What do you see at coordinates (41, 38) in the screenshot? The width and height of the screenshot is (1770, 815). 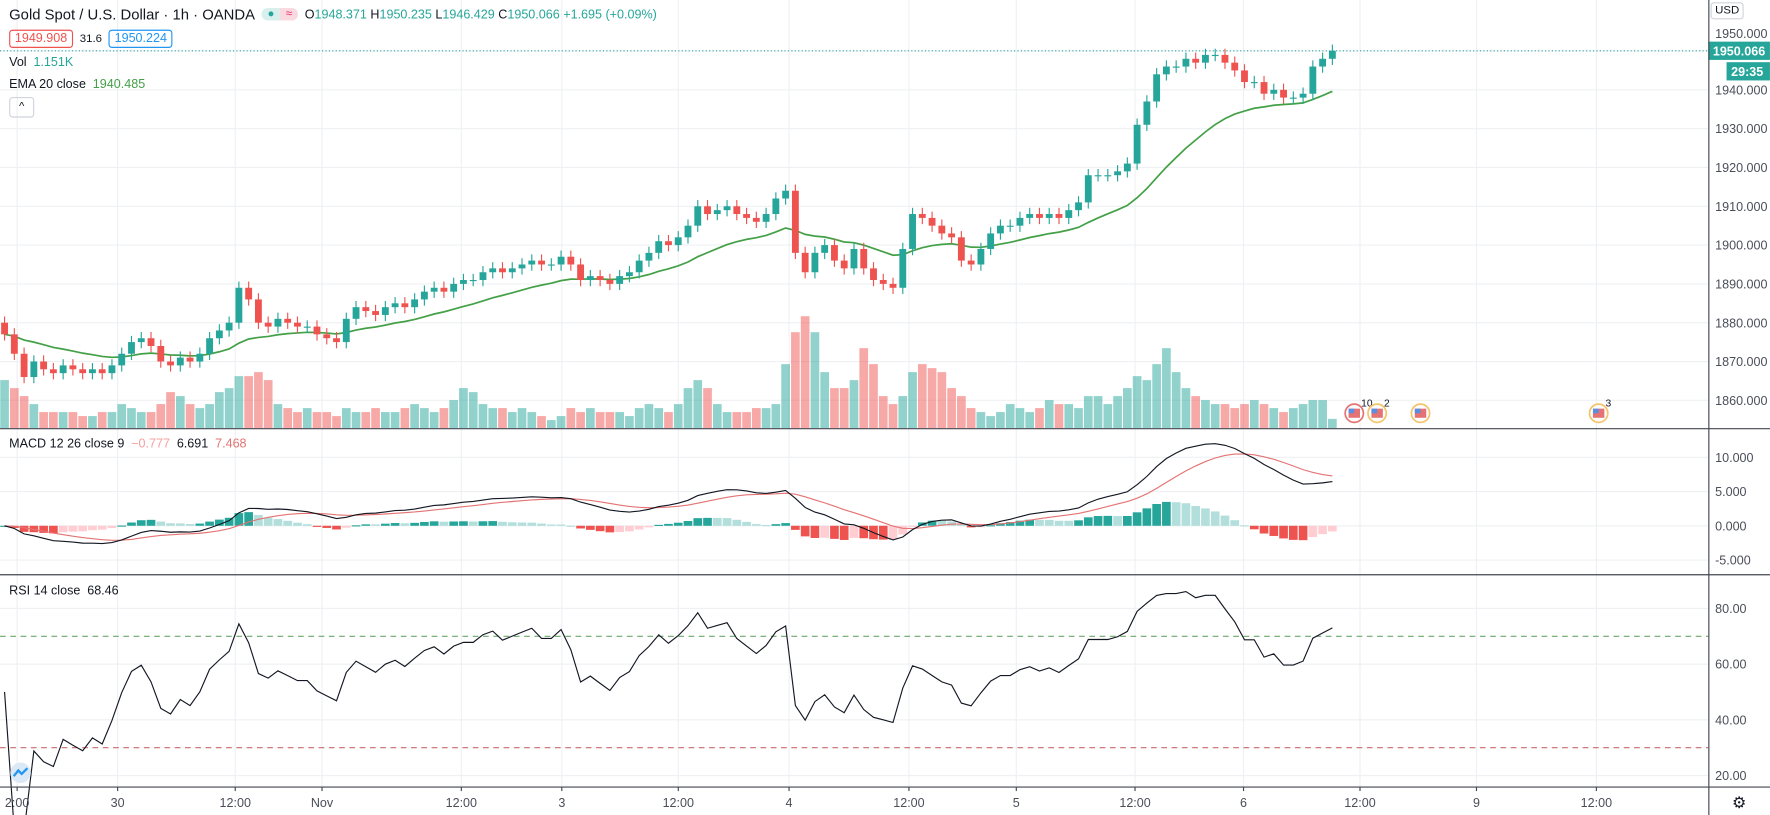 I see `sell-button: 1949.908` at bounding box center [41, 38].